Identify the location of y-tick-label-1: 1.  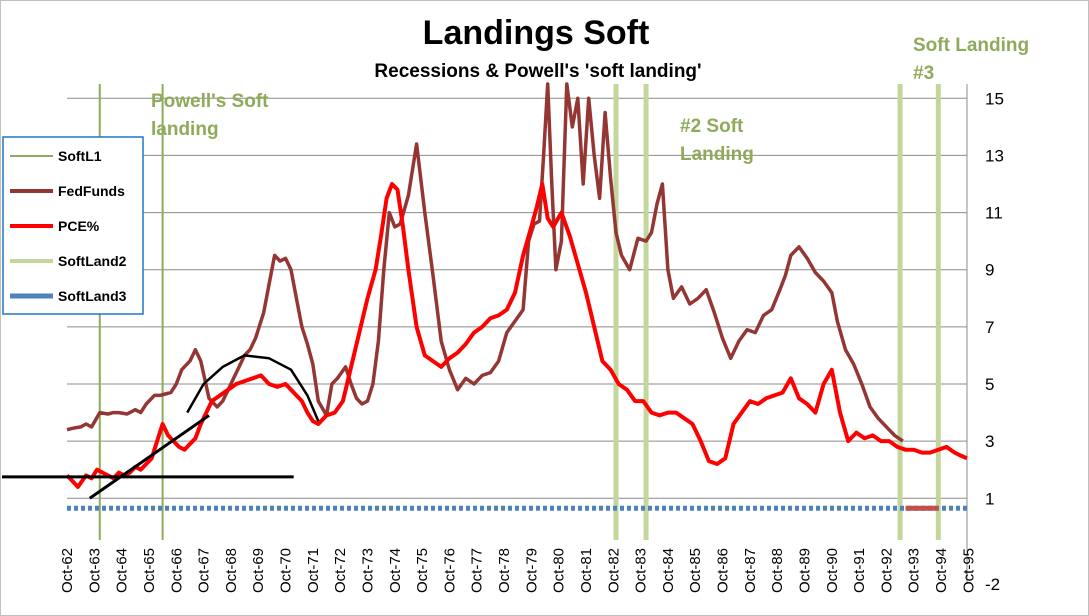
(989, 498).